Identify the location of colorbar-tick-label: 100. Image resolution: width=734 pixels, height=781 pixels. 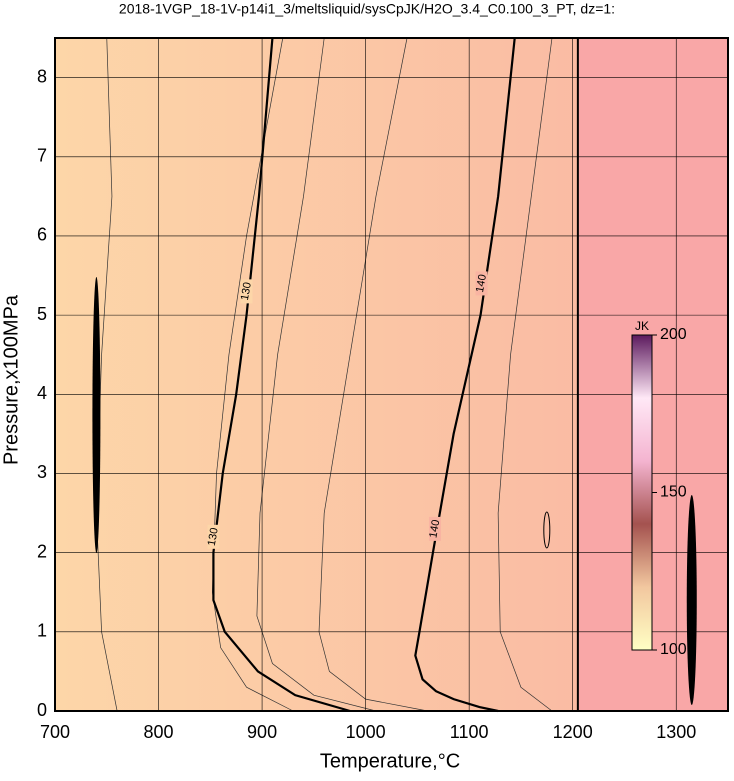
(673, 649).